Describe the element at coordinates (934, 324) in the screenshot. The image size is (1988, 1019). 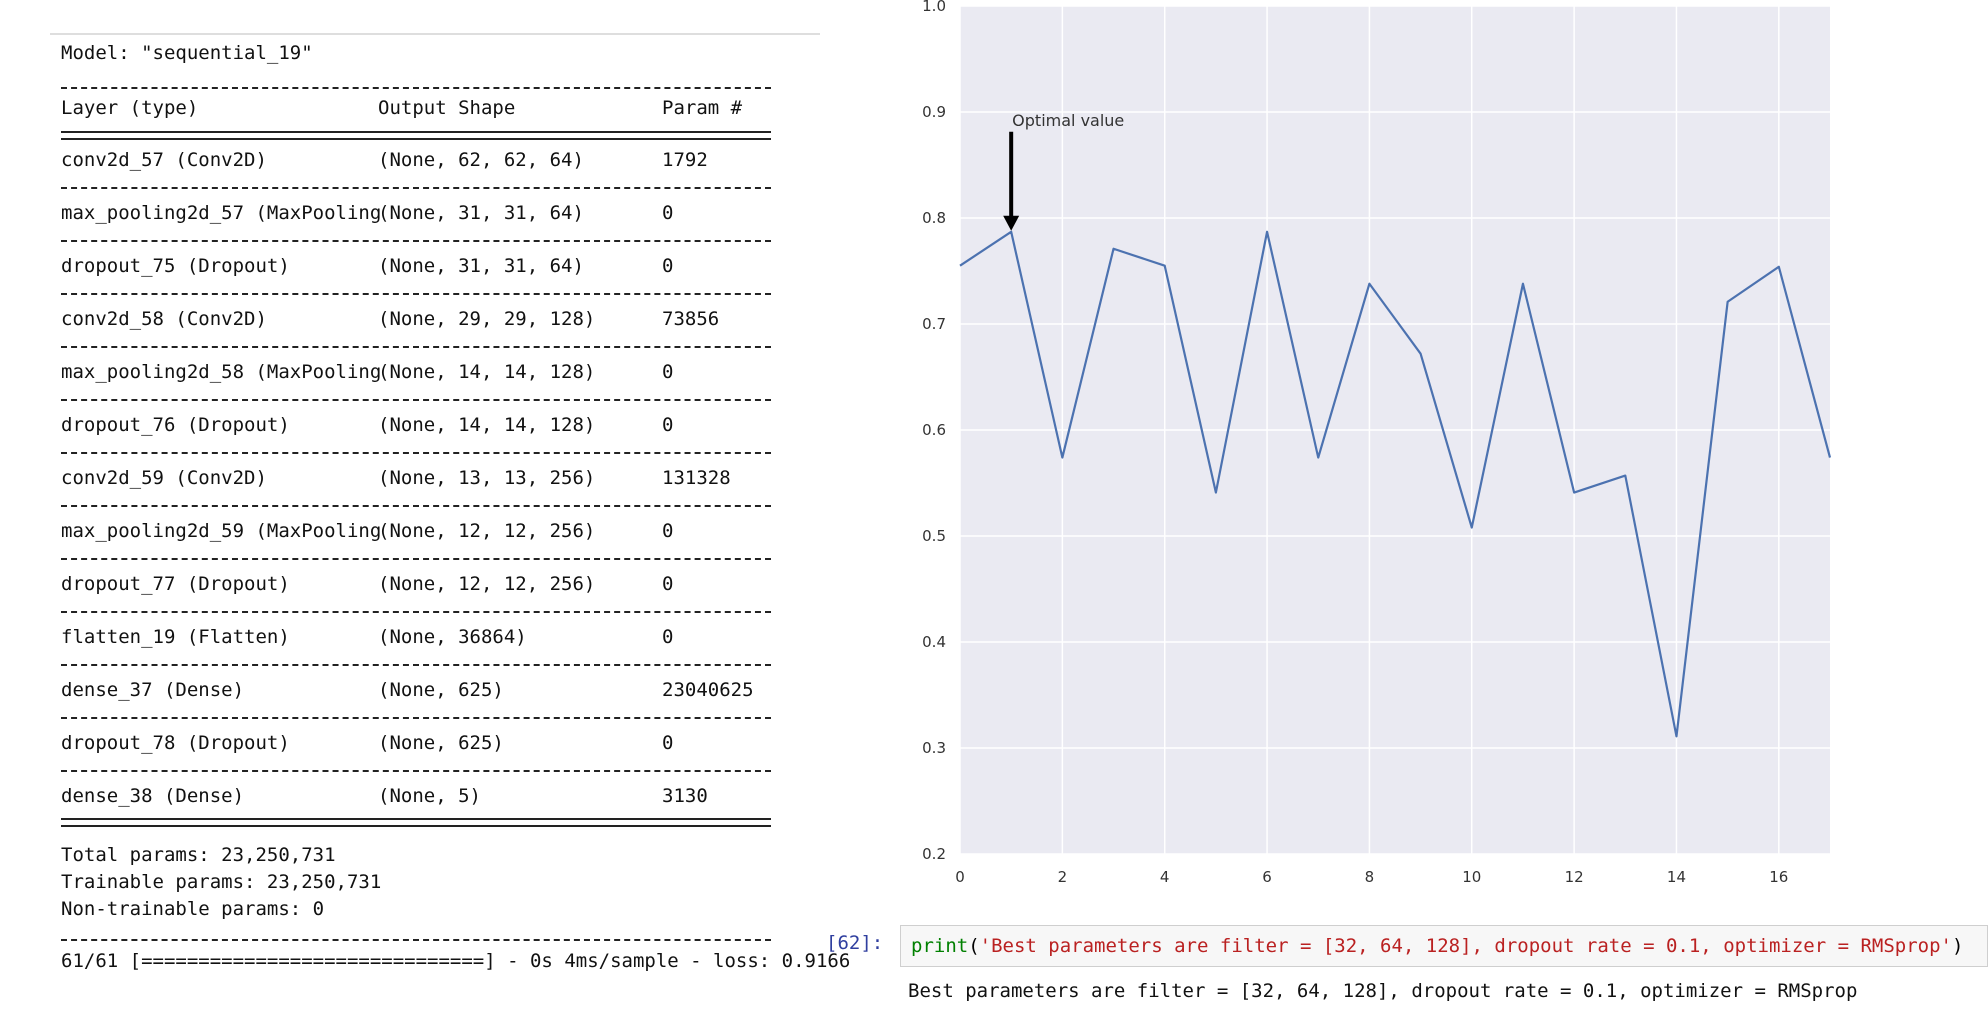
I see `y-tick-label: 0.7` at that location.